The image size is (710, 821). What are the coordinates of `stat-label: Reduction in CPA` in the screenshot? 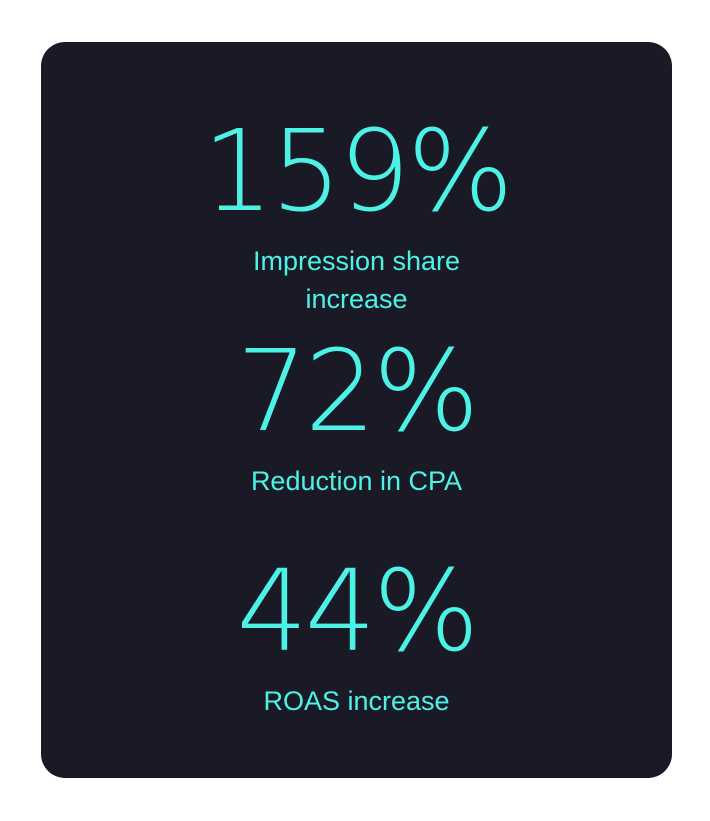 It's located at (356, 481).